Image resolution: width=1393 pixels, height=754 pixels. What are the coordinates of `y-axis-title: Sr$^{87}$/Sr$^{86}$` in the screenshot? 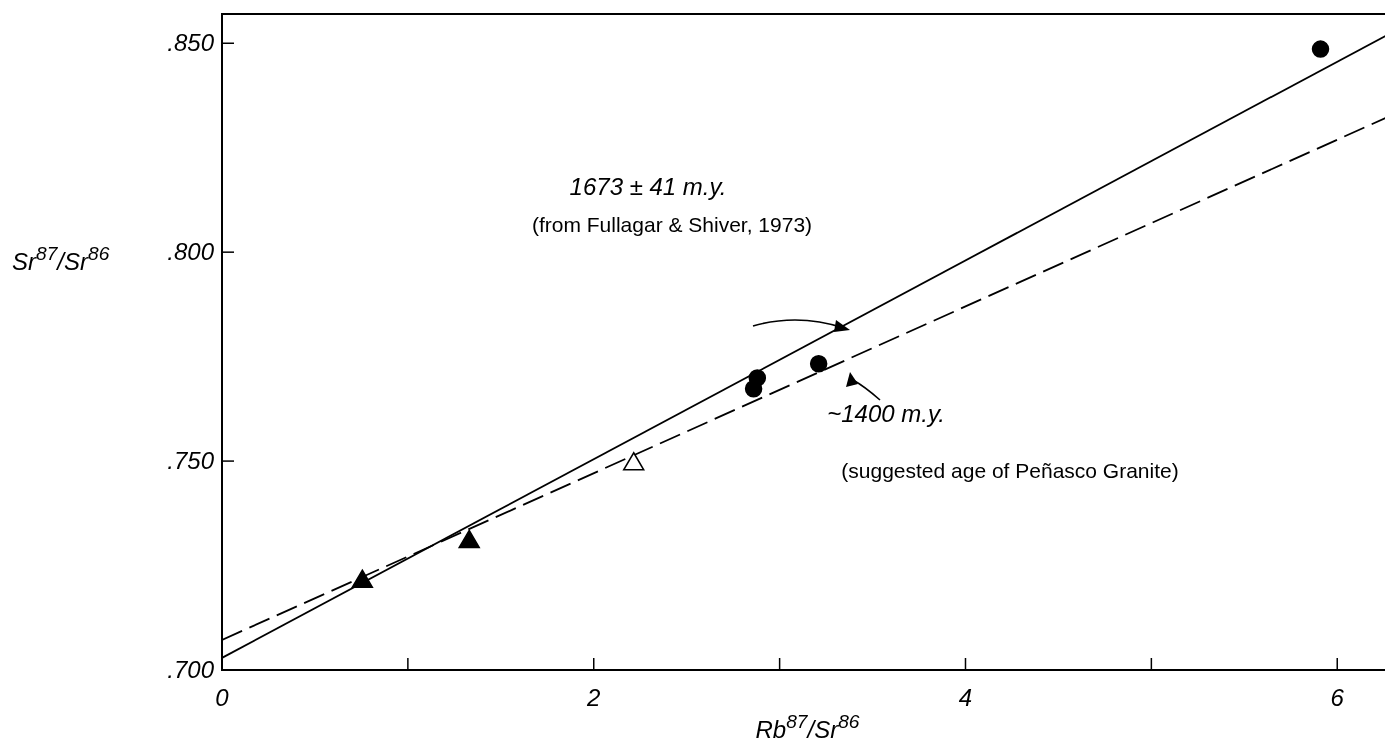 It's located at (61, 258).